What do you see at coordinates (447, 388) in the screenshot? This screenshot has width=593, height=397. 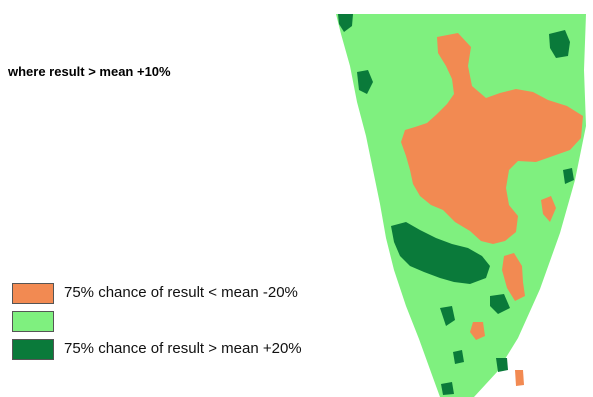 I see `dark-green-zone-tip` at bounding box center [447, 388].